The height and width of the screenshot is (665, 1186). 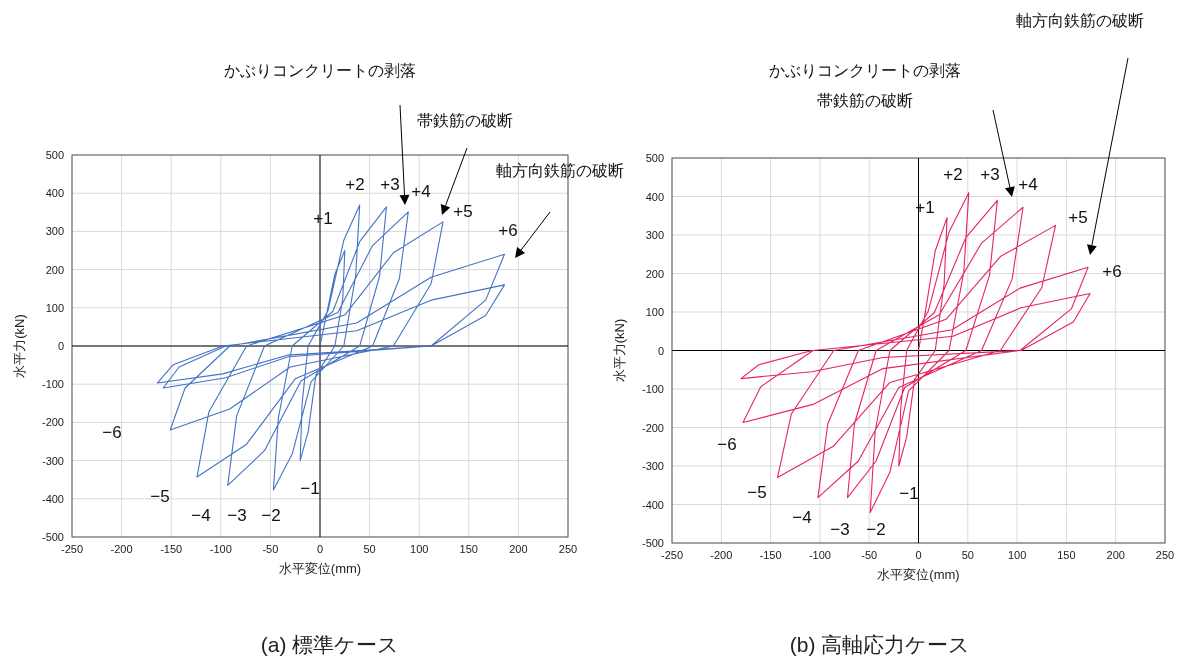 I want to click on text: (a) 標準ケース, so click(x=330, y=644).